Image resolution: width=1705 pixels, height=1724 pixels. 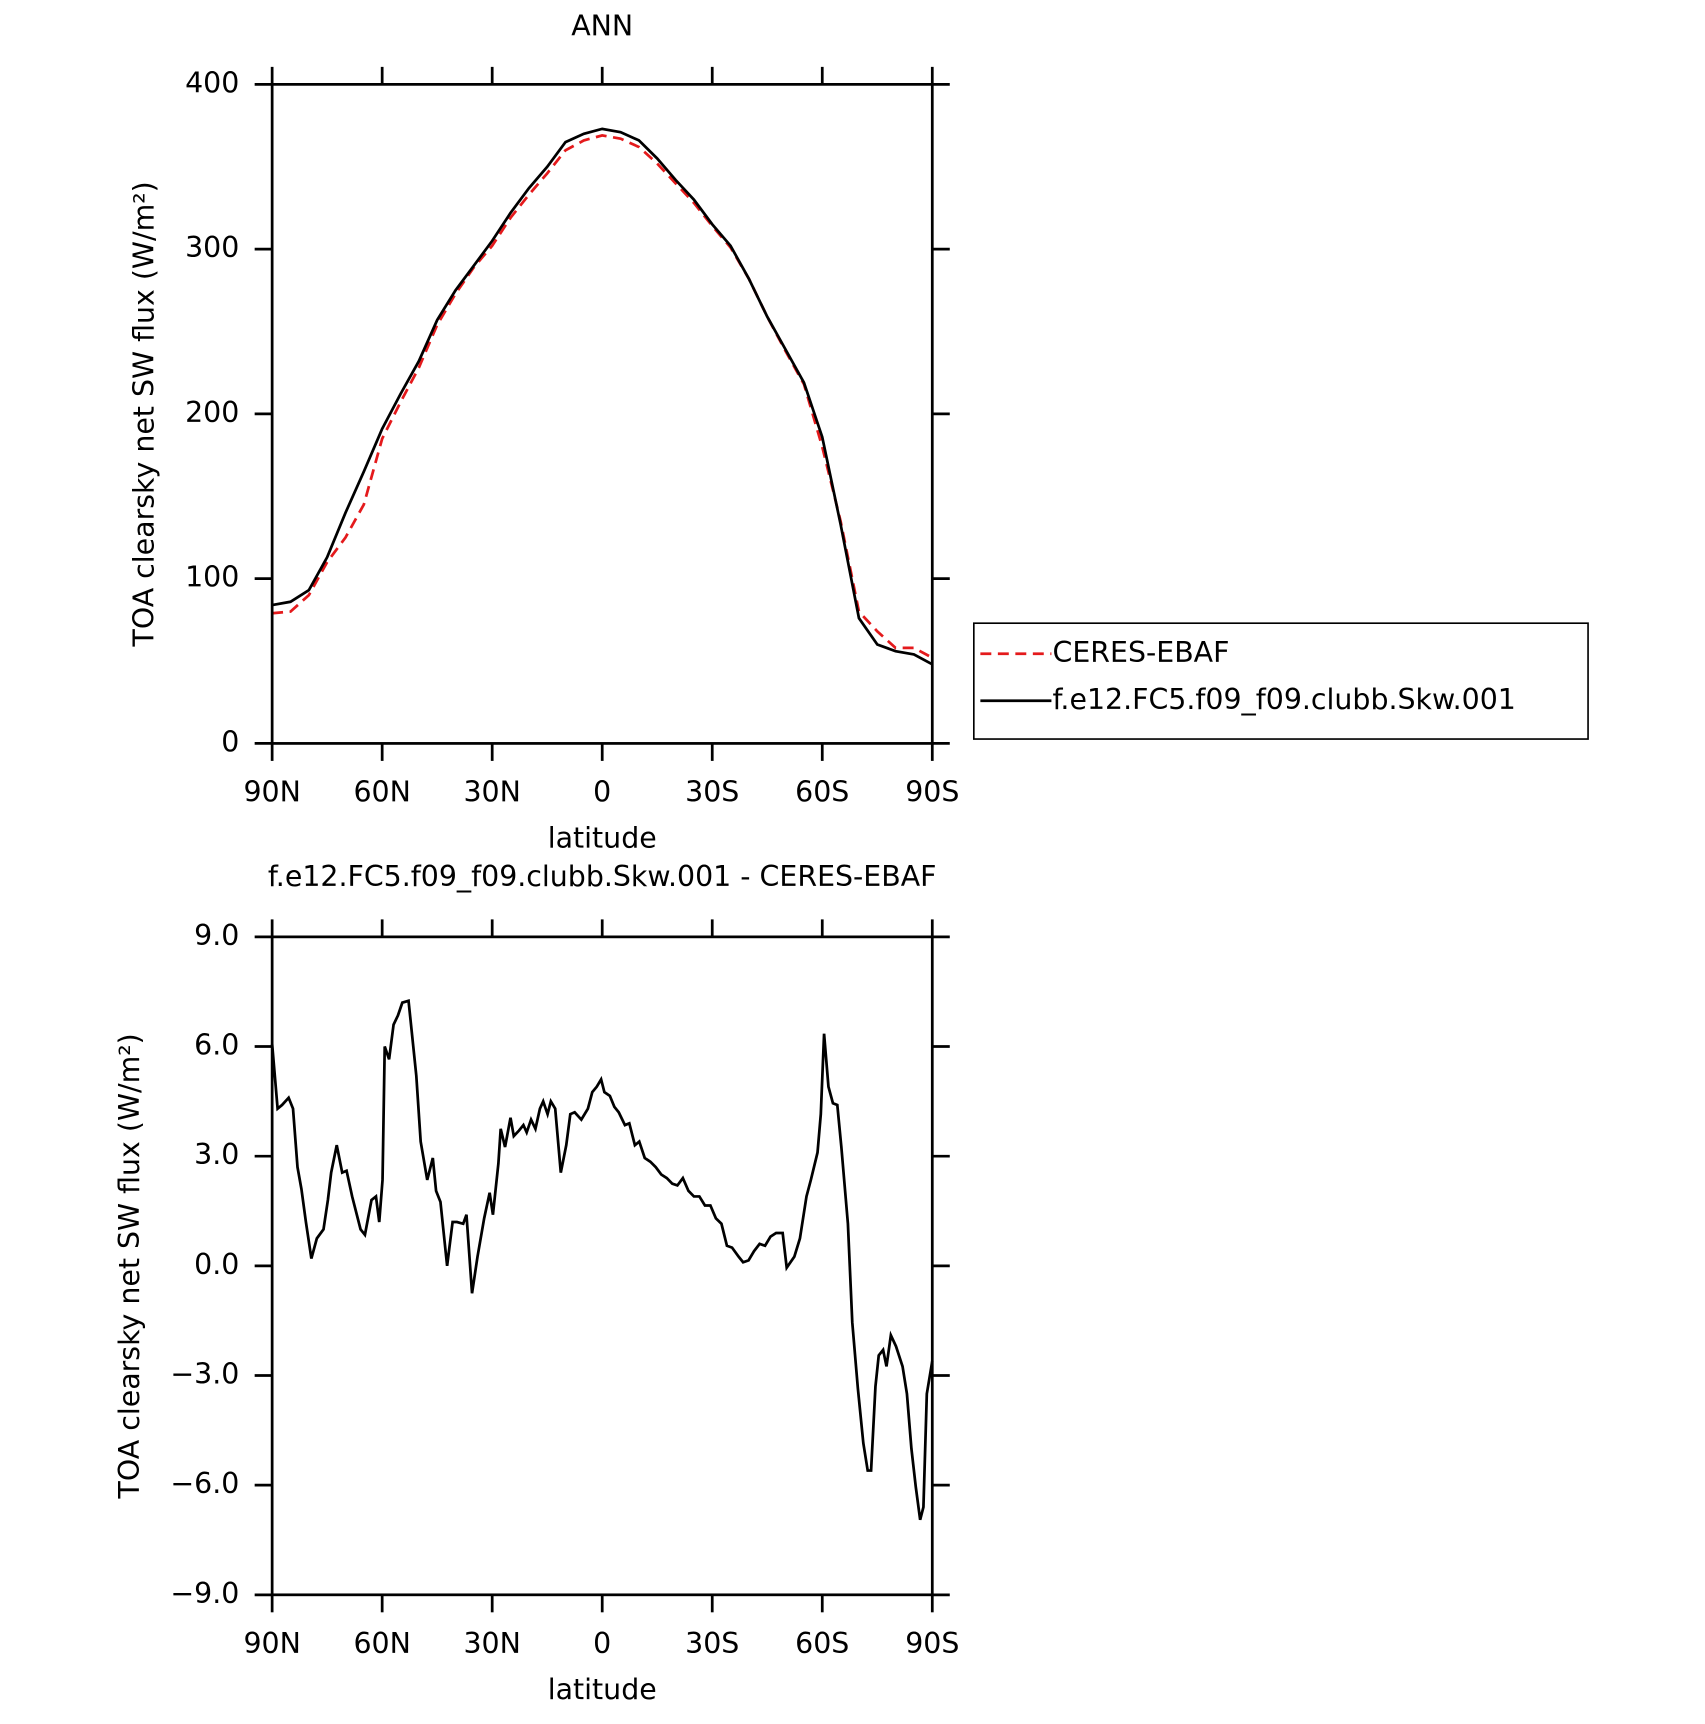 I want to click on legend-label: f.e12.FC5.f09_f09.clubb.Skw.001, so click(x=1284, y=699).